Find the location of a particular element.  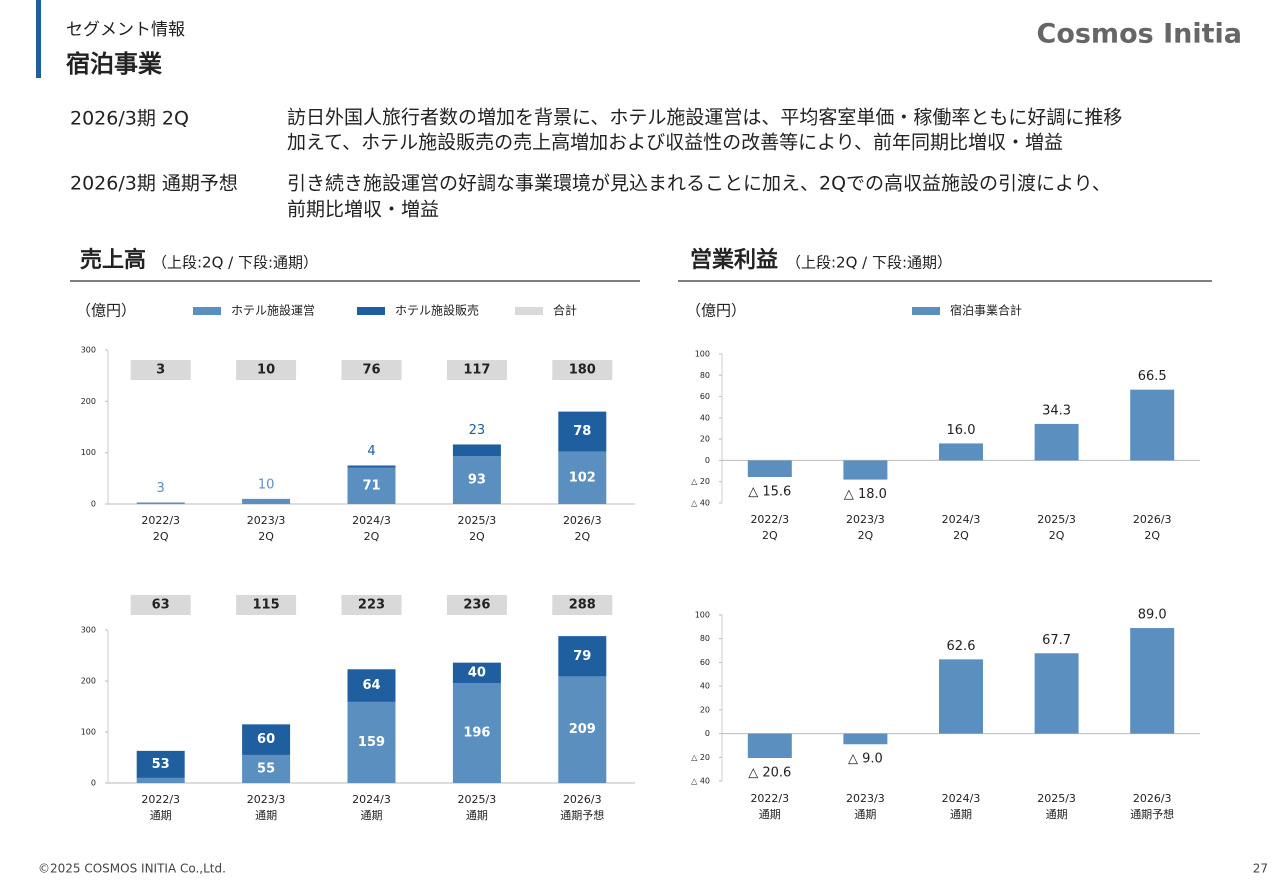

total-label: 10 is located at coordinates (266, 370).